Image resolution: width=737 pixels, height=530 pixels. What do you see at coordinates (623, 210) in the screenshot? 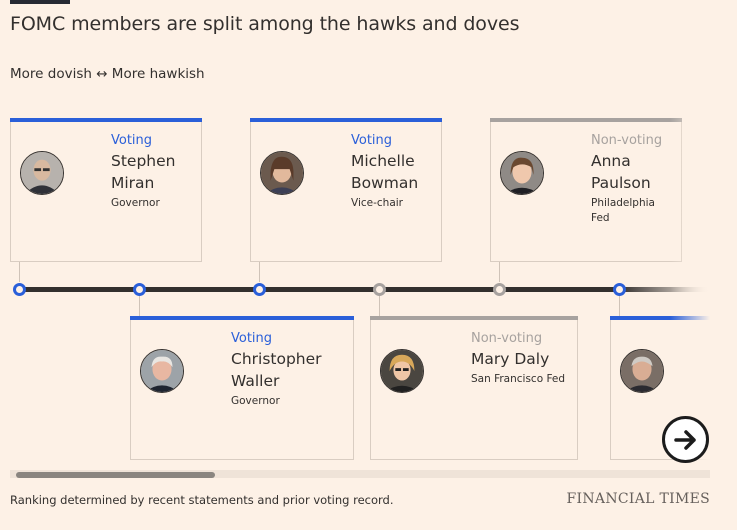
I see `member-role: Philadelphia Fed` at bounding box center [623, 210].